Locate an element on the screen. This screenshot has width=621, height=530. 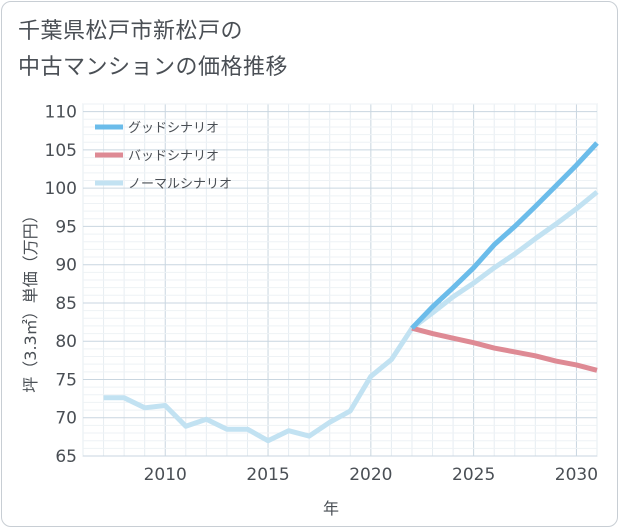
y-tick-label: 95 is located at coordinates (66, 227).